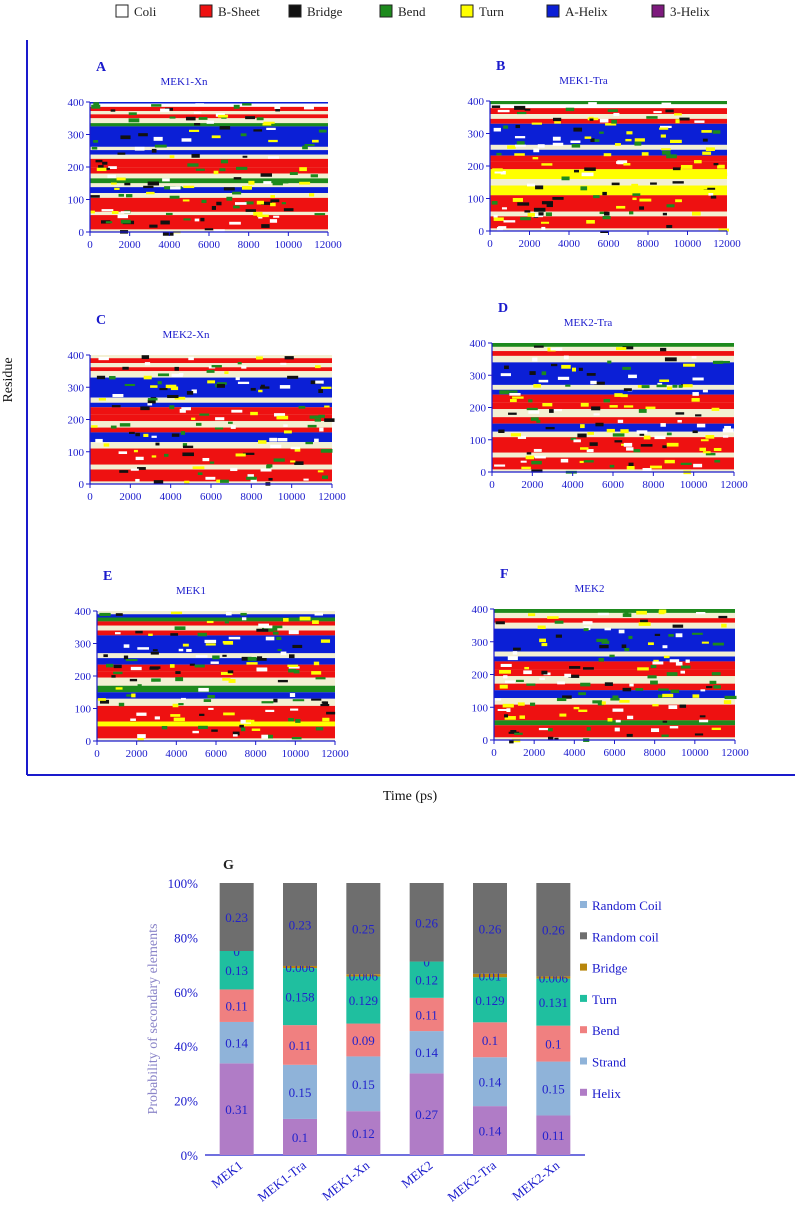 This screenshot has width=795, height=1205. What do you see at coordinates (236, 917) in the screenshot?
I see `bar-value-label: 0.23` at bounding box center [236, 917].